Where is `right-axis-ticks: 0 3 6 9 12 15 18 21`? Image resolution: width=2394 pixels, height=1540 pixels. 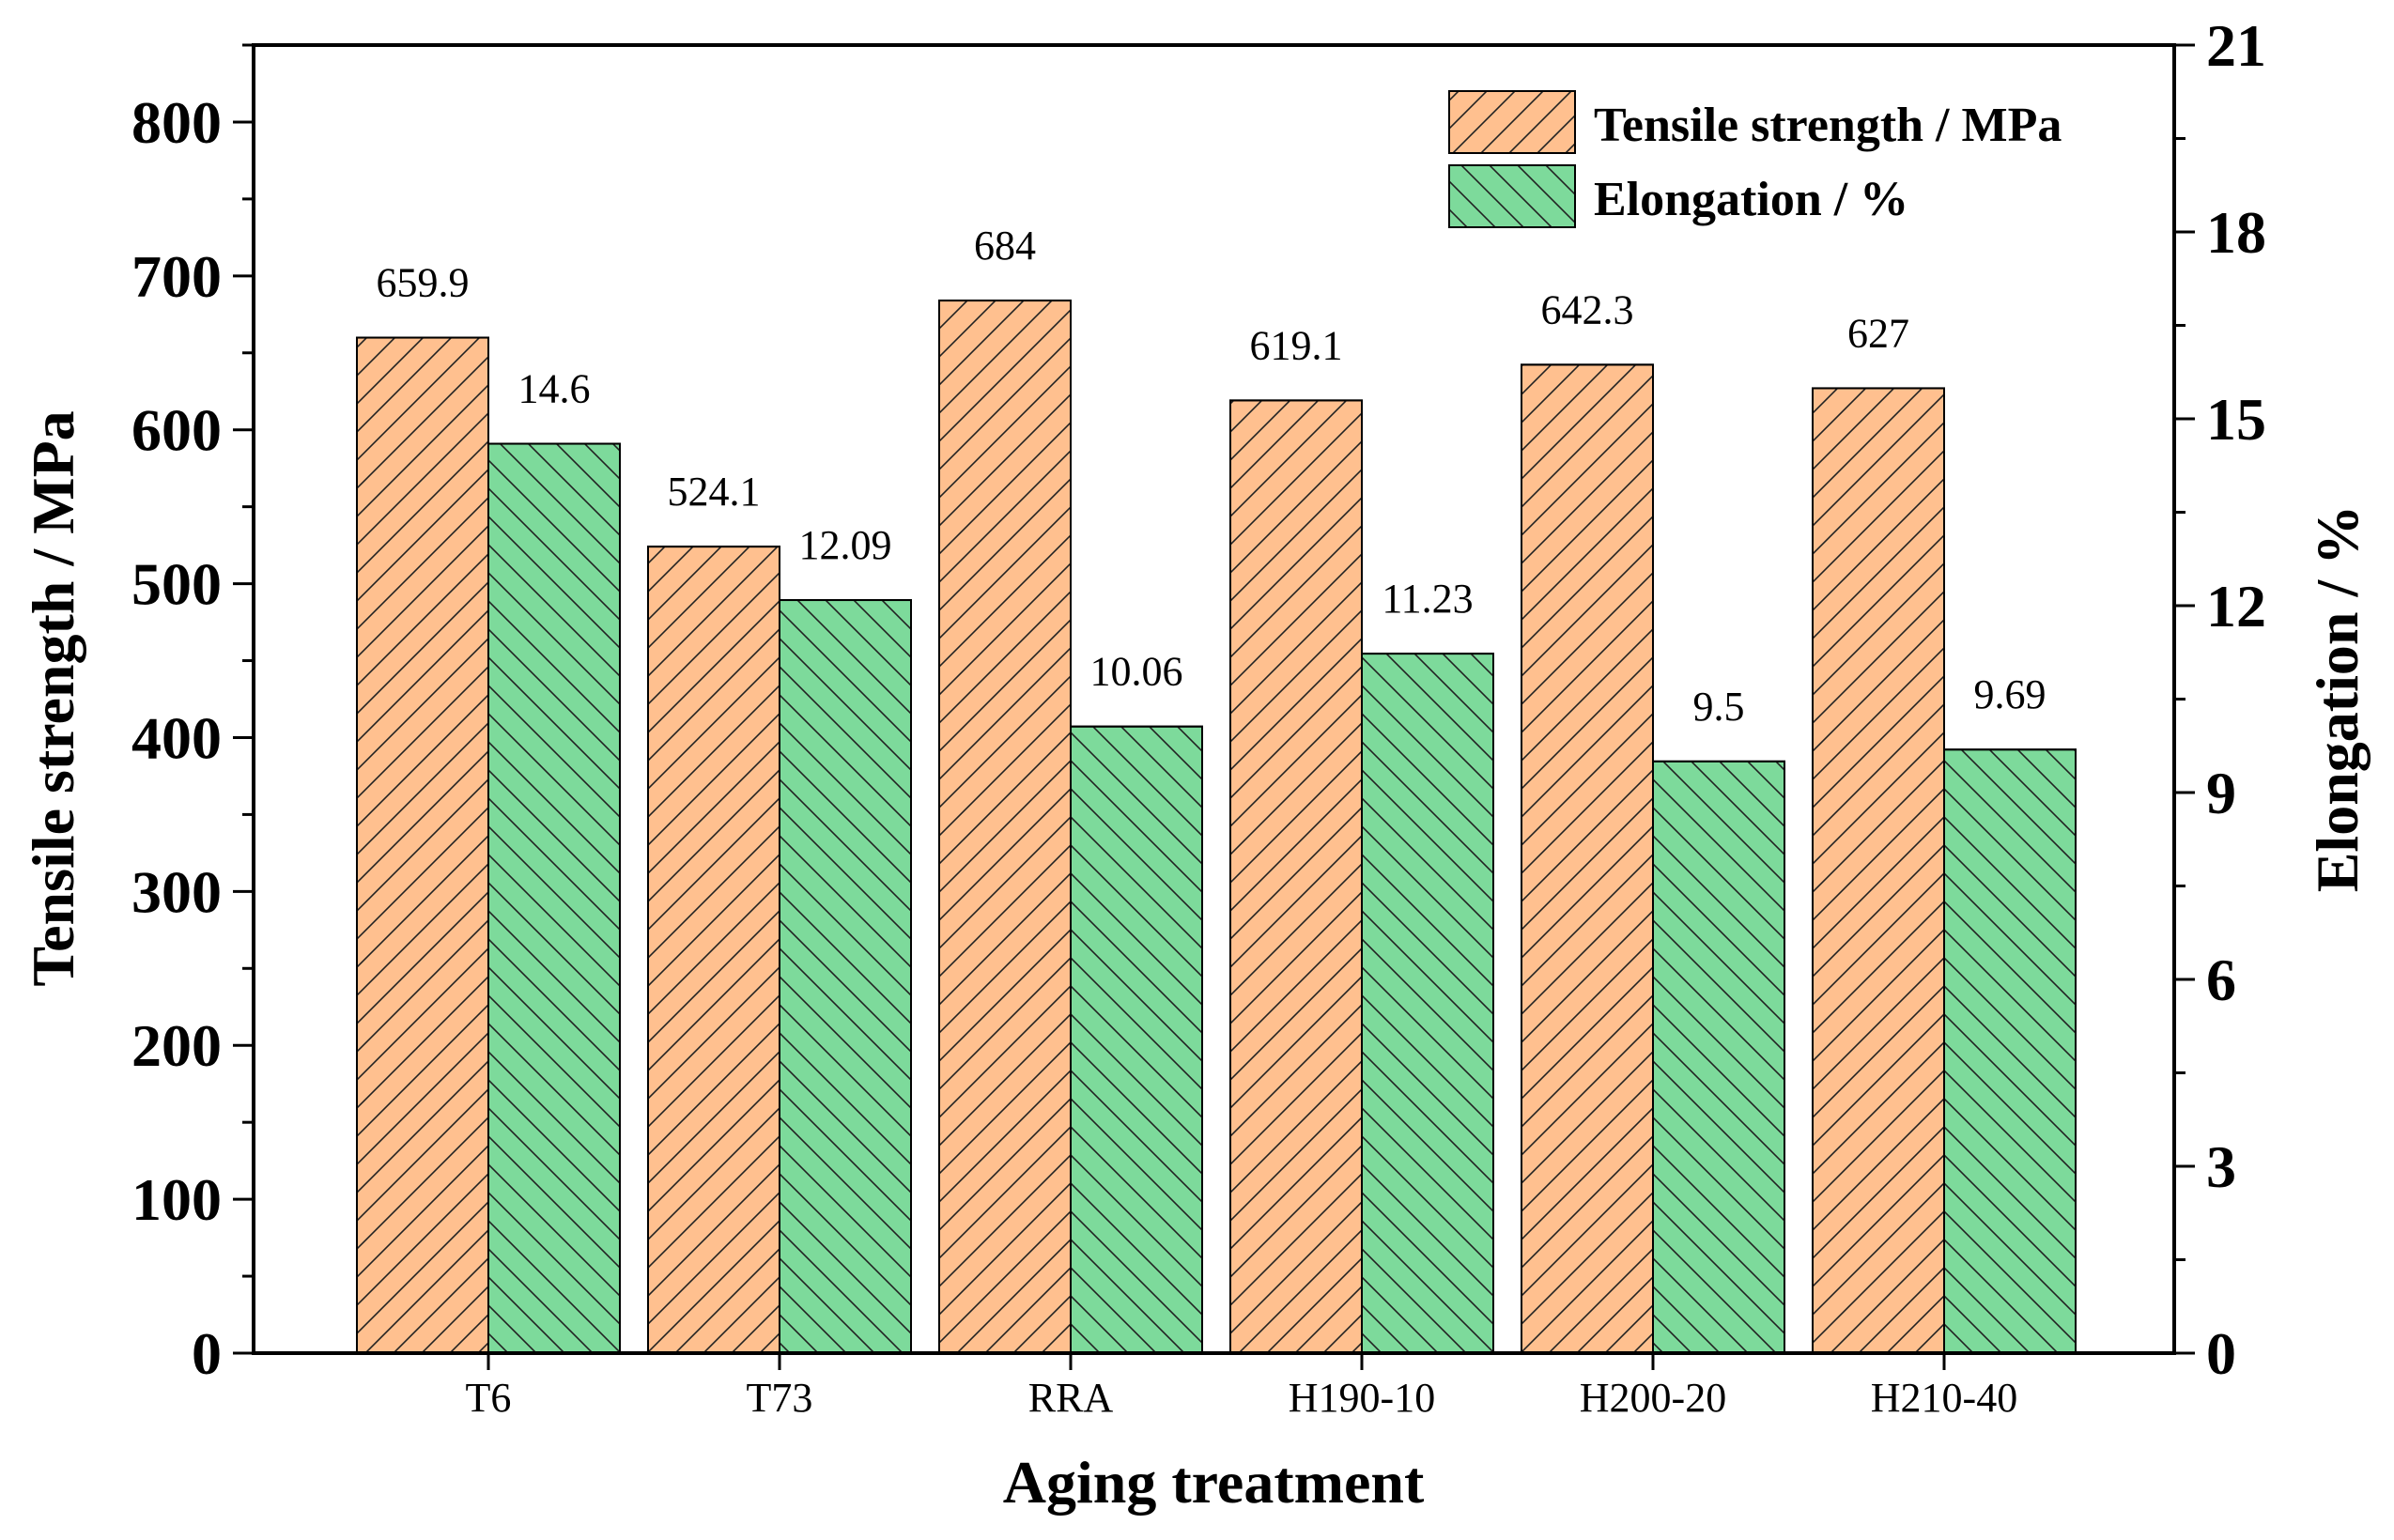 right-axis-ticks: 0 3 6 9 12 15 18 21 is located at coordinates (2220, 699).